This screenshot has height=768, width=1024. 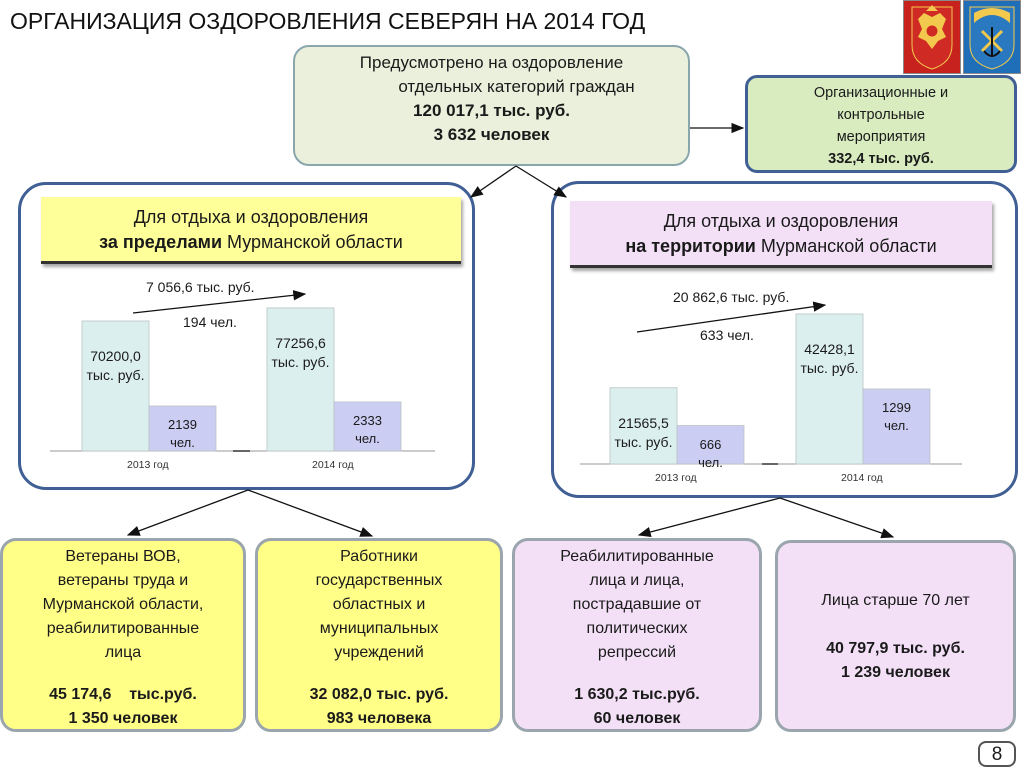 What do you see at coordinates (161, 242) in the screenshot?
I see `outside-region-header-bold: за пределами` at bounding box center [161, 242].